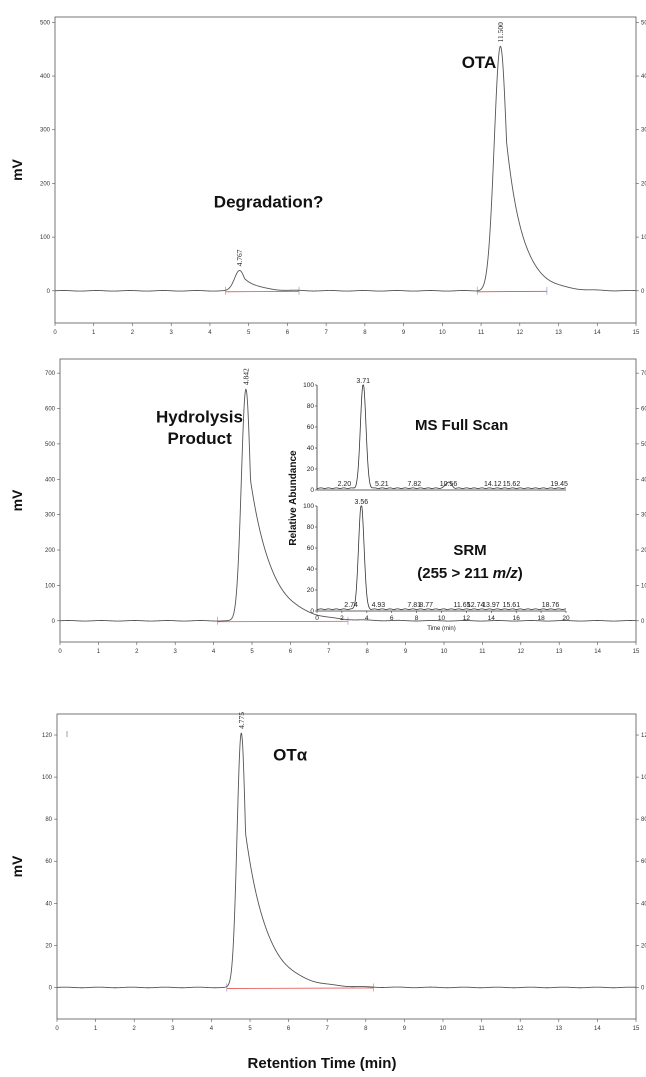 The height and width of the screenshot is (1077, 646). Describe the element at coordinates (60, 652) in the screenshot. I see `x-tick-label: 0` at that location.